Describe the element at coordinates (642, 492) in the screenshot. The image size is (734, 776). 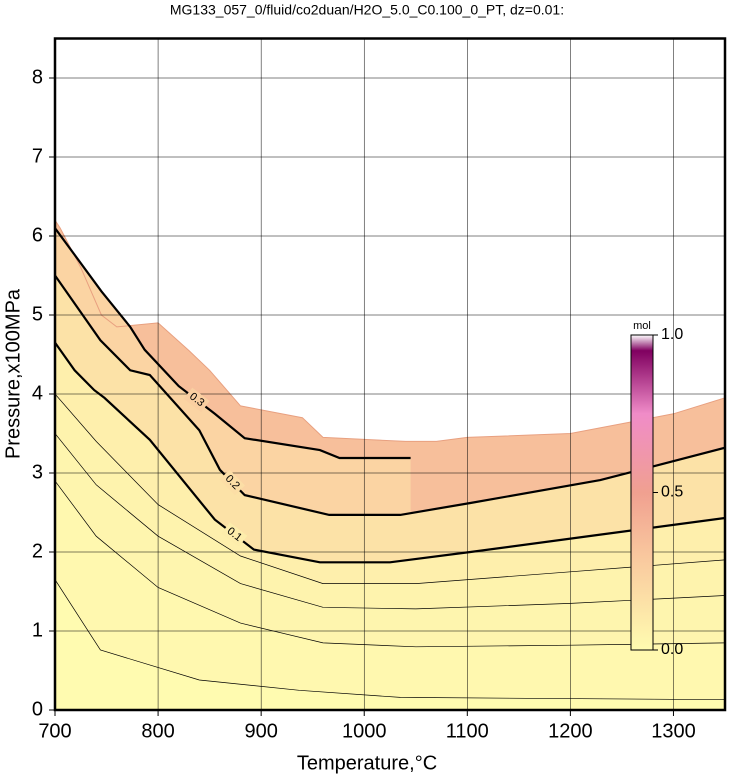
I see `colorbar` at that location.